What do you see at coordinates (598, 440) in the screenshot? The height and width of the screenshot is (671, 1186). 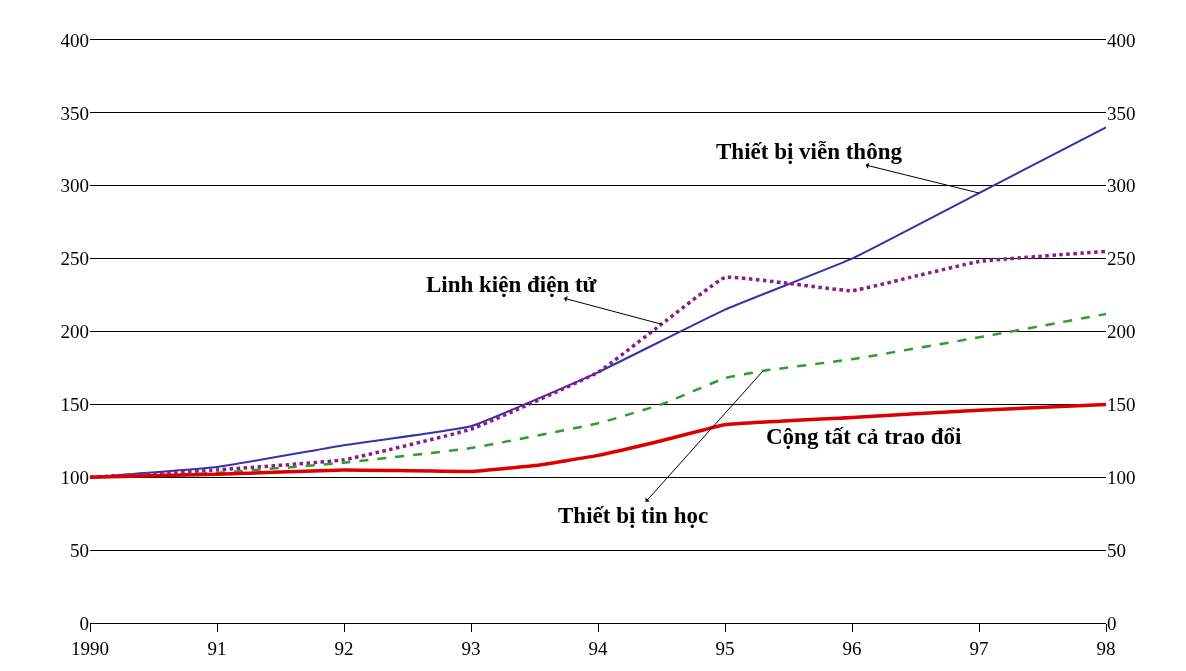 I see `line-series` at bounding box center [598, 440].